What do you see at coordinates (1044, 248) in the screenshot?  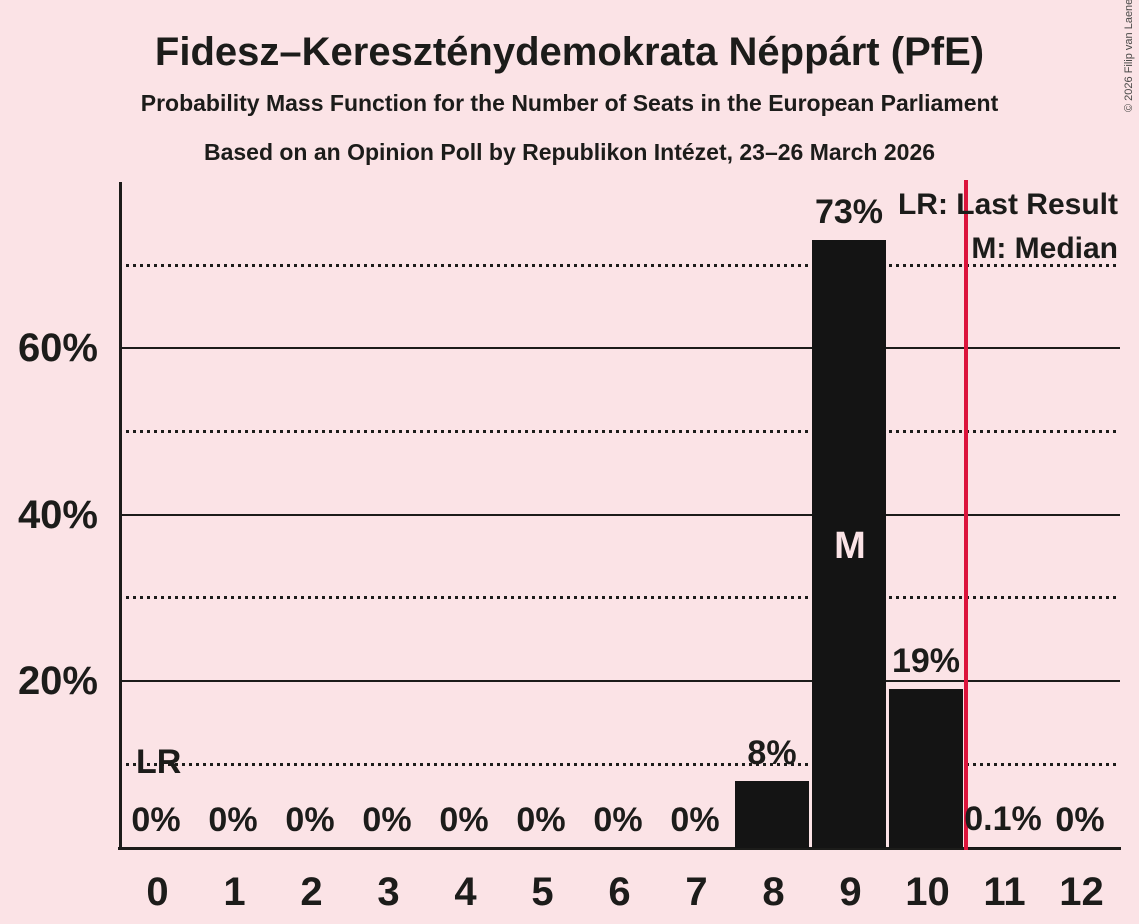 I see `legend-median: M: Median` at bounding box center [1044, 248].